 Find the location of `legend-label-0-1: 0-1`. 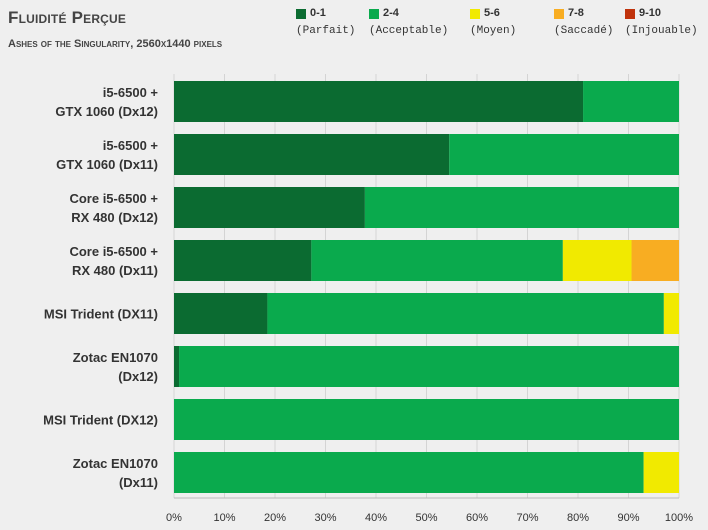

legend-label-0-1: 0-1 is located at coordinates (318, 13).